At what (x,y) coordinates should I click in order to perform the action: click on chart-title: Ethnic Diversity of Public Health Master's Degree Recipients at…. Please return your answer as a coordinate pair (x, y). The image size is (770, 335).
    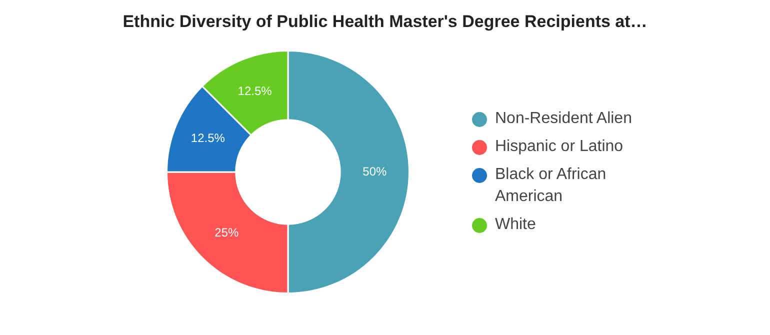
    Looking at the image, I should click on (385, 22).